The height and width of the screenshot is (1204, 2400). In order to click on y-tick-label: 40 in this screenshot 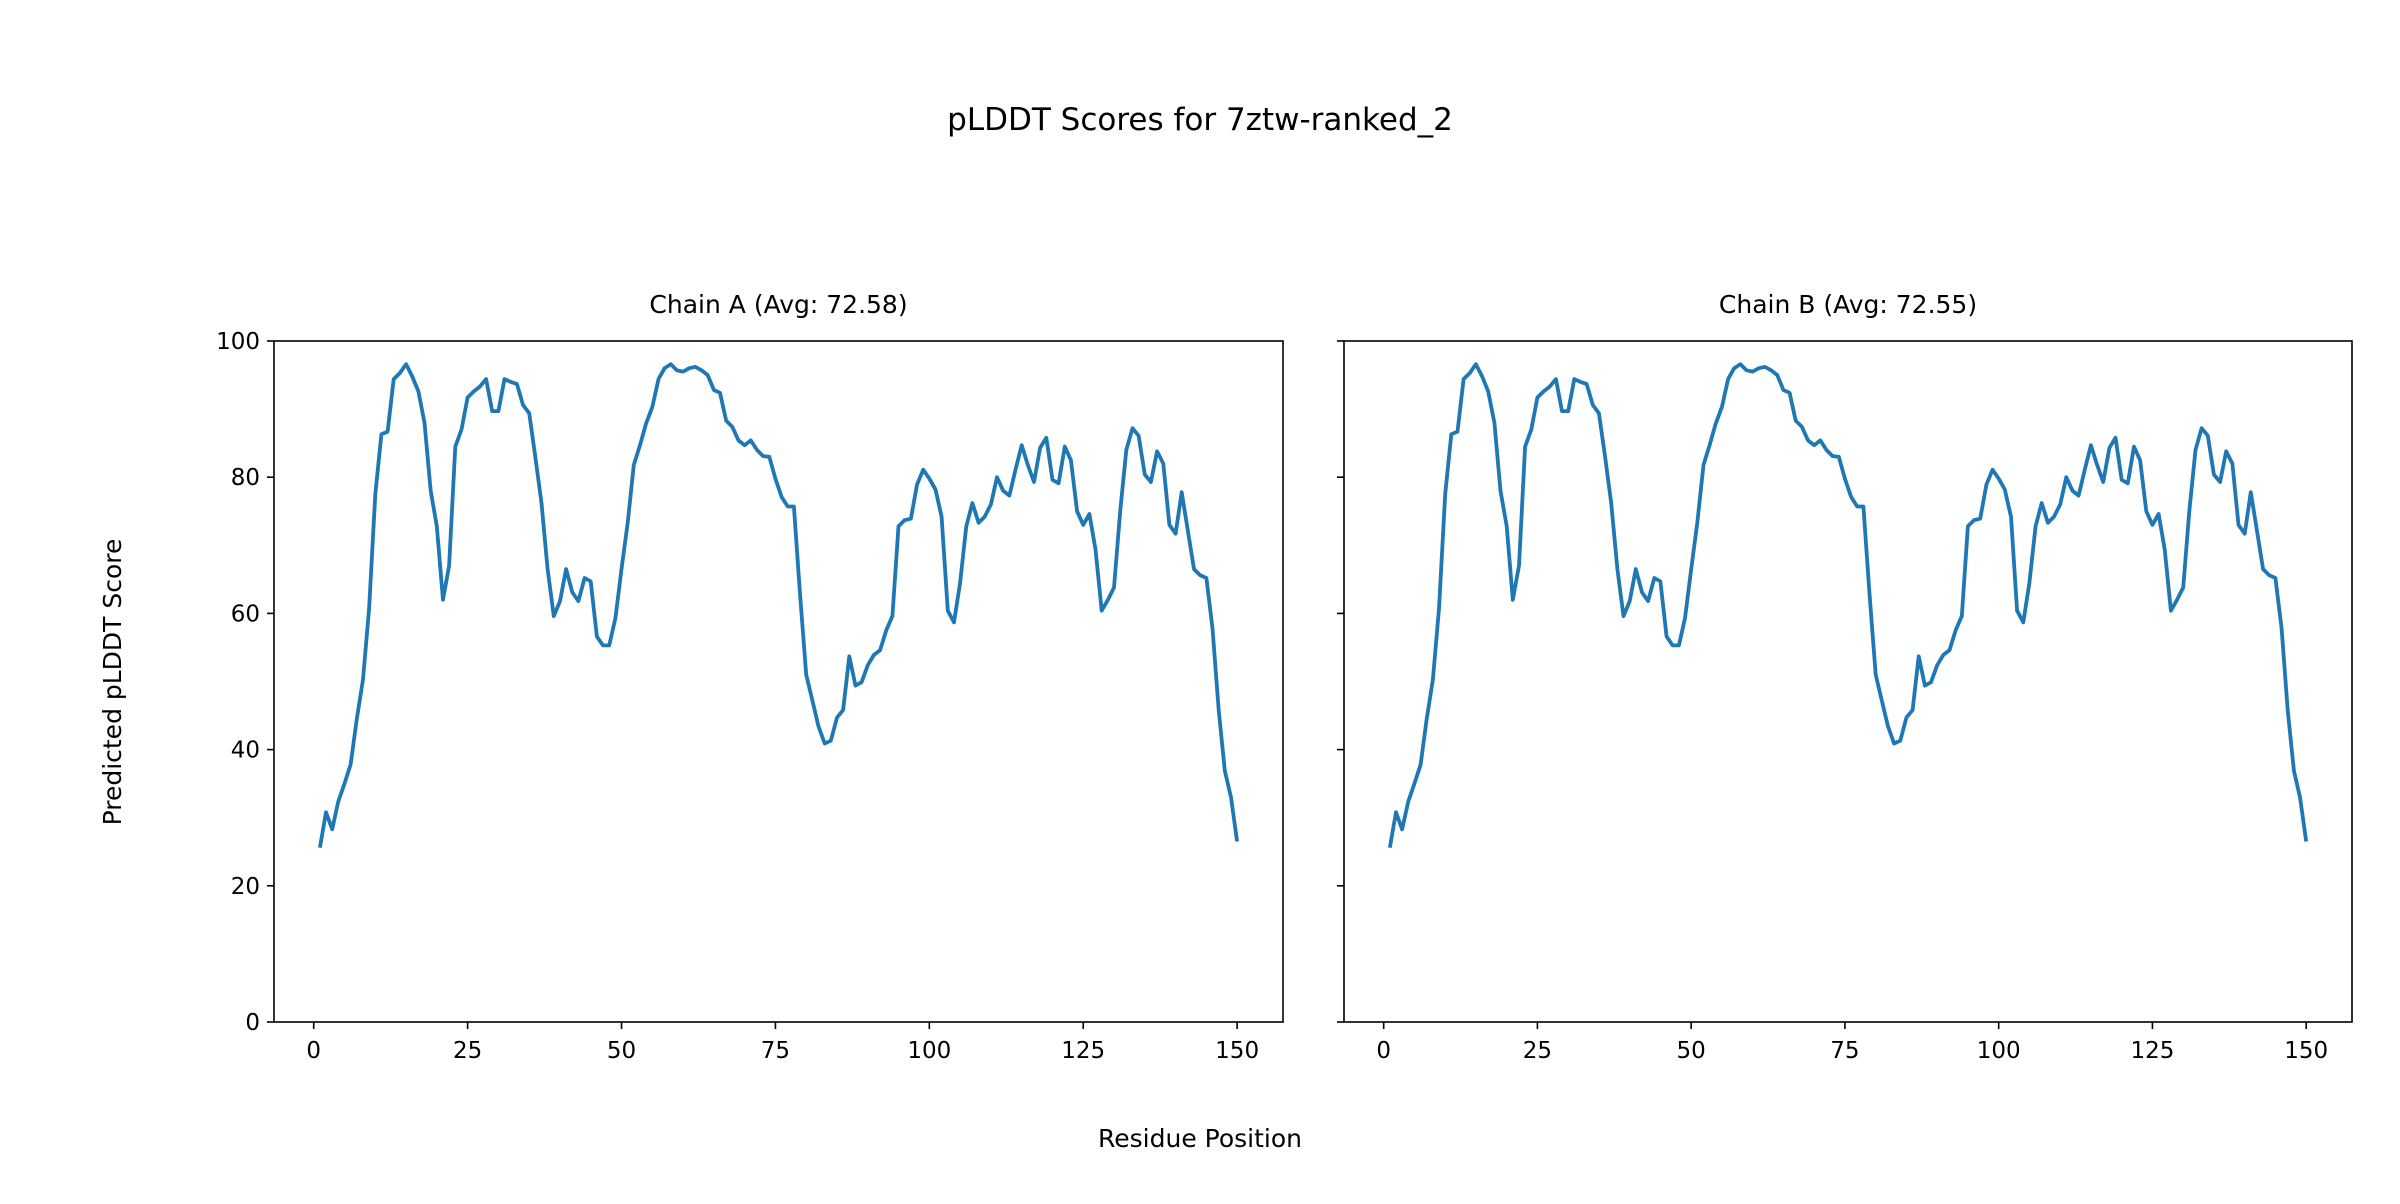, I will do `click(245, 751)`.